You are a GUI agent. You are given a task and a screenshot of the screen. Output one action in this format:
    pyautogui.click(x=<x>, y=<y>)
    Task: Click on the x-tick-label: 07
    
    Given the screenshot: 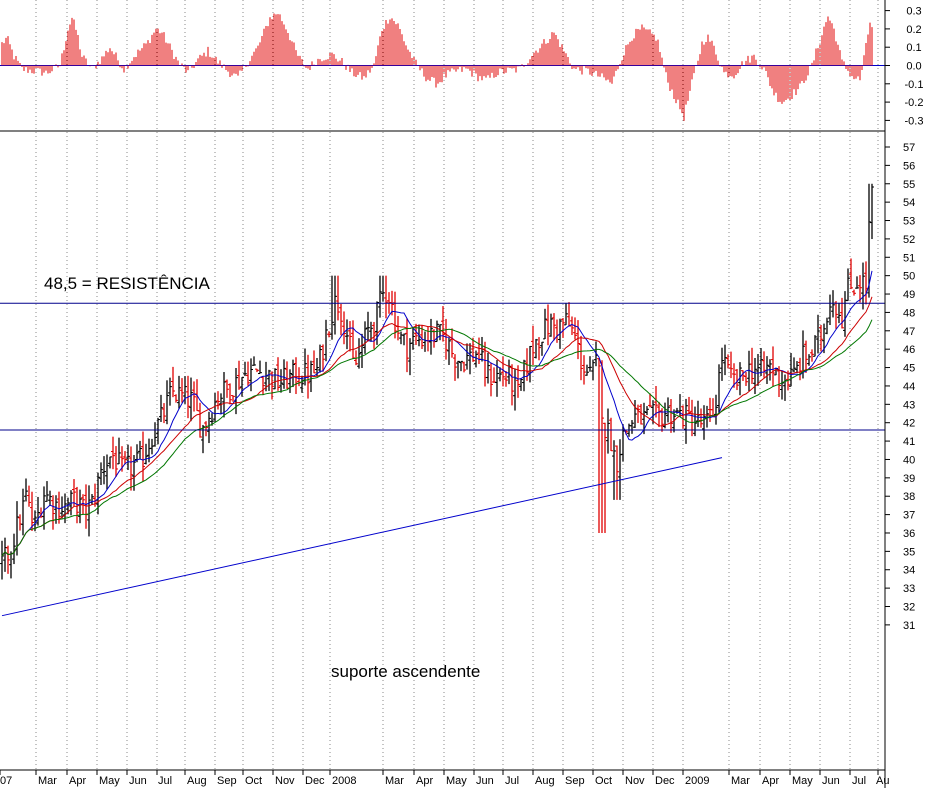 What is the action you would take?
    pyautogui.click(x=6, y=781)
    